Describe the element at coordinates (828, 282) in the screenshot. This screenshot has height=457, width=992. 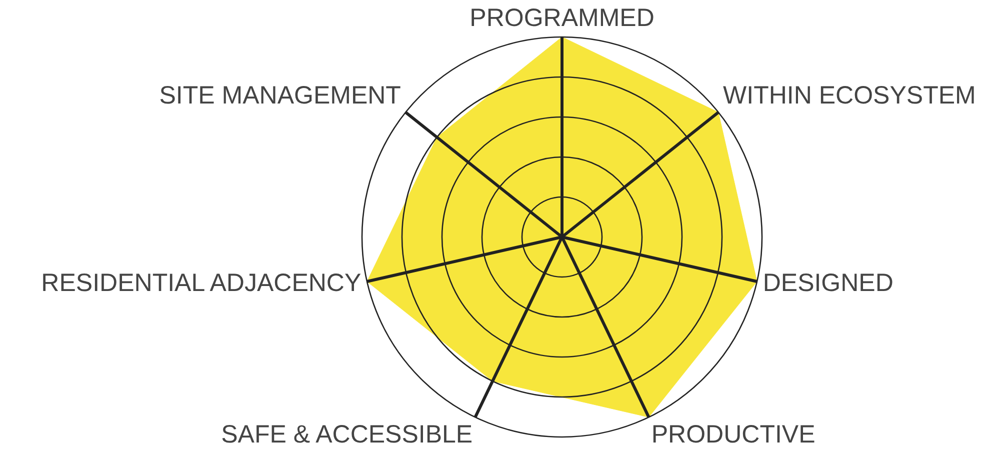
I see `spoke-label: DESIGNED` at that location.